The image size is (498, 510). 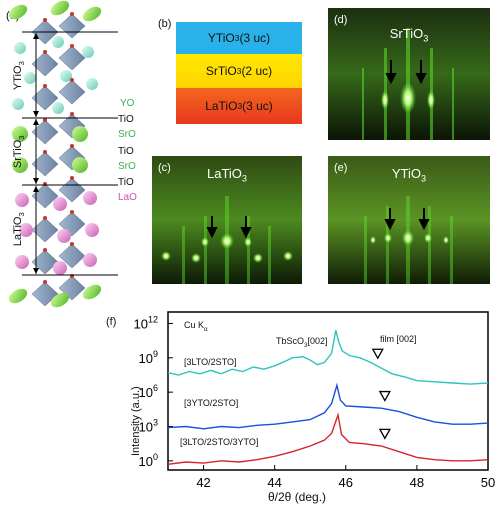 What do you see at coordinates (211, 403) in the screenshot?
I see `series-label-2: [3YTO/2STO]` at bounding box center [211, 403].